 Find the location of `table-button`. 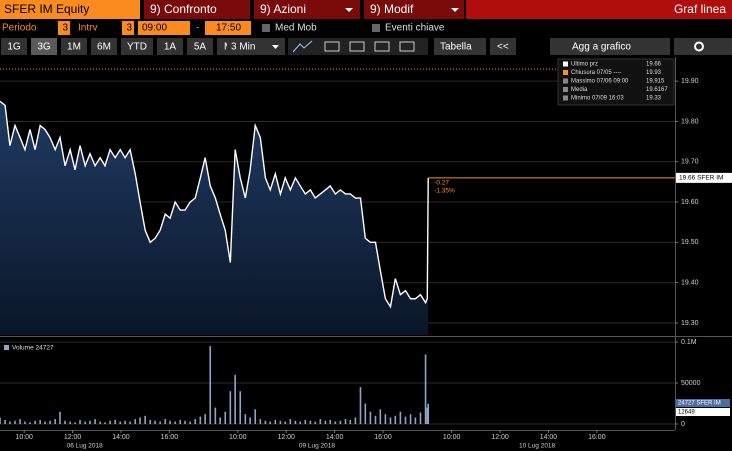

table-button is located at coordinates (460, 46).